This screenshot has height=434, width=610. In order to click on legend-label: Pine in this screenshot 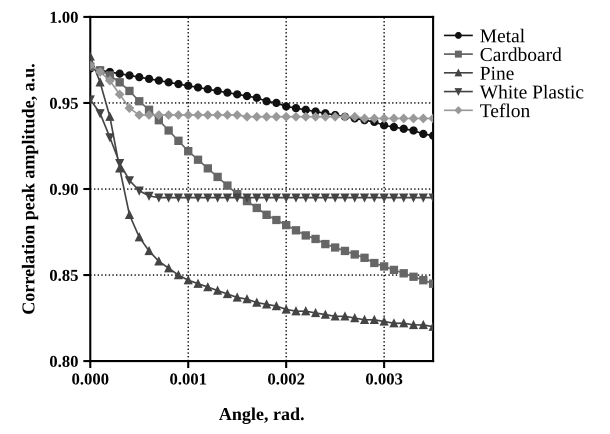, I will do `click(497, 73)`.